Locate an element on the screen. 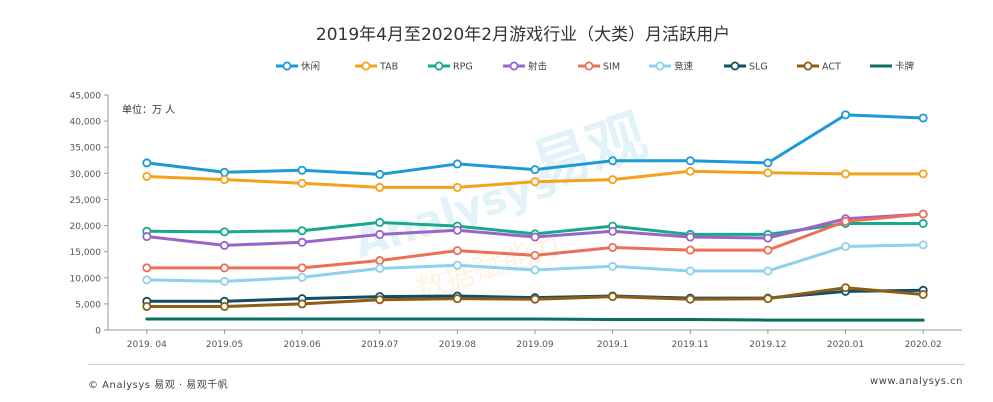 The width and height of the screenshot is (993, 402). legend-label: 休闲 is located at coordinates (310, 67).